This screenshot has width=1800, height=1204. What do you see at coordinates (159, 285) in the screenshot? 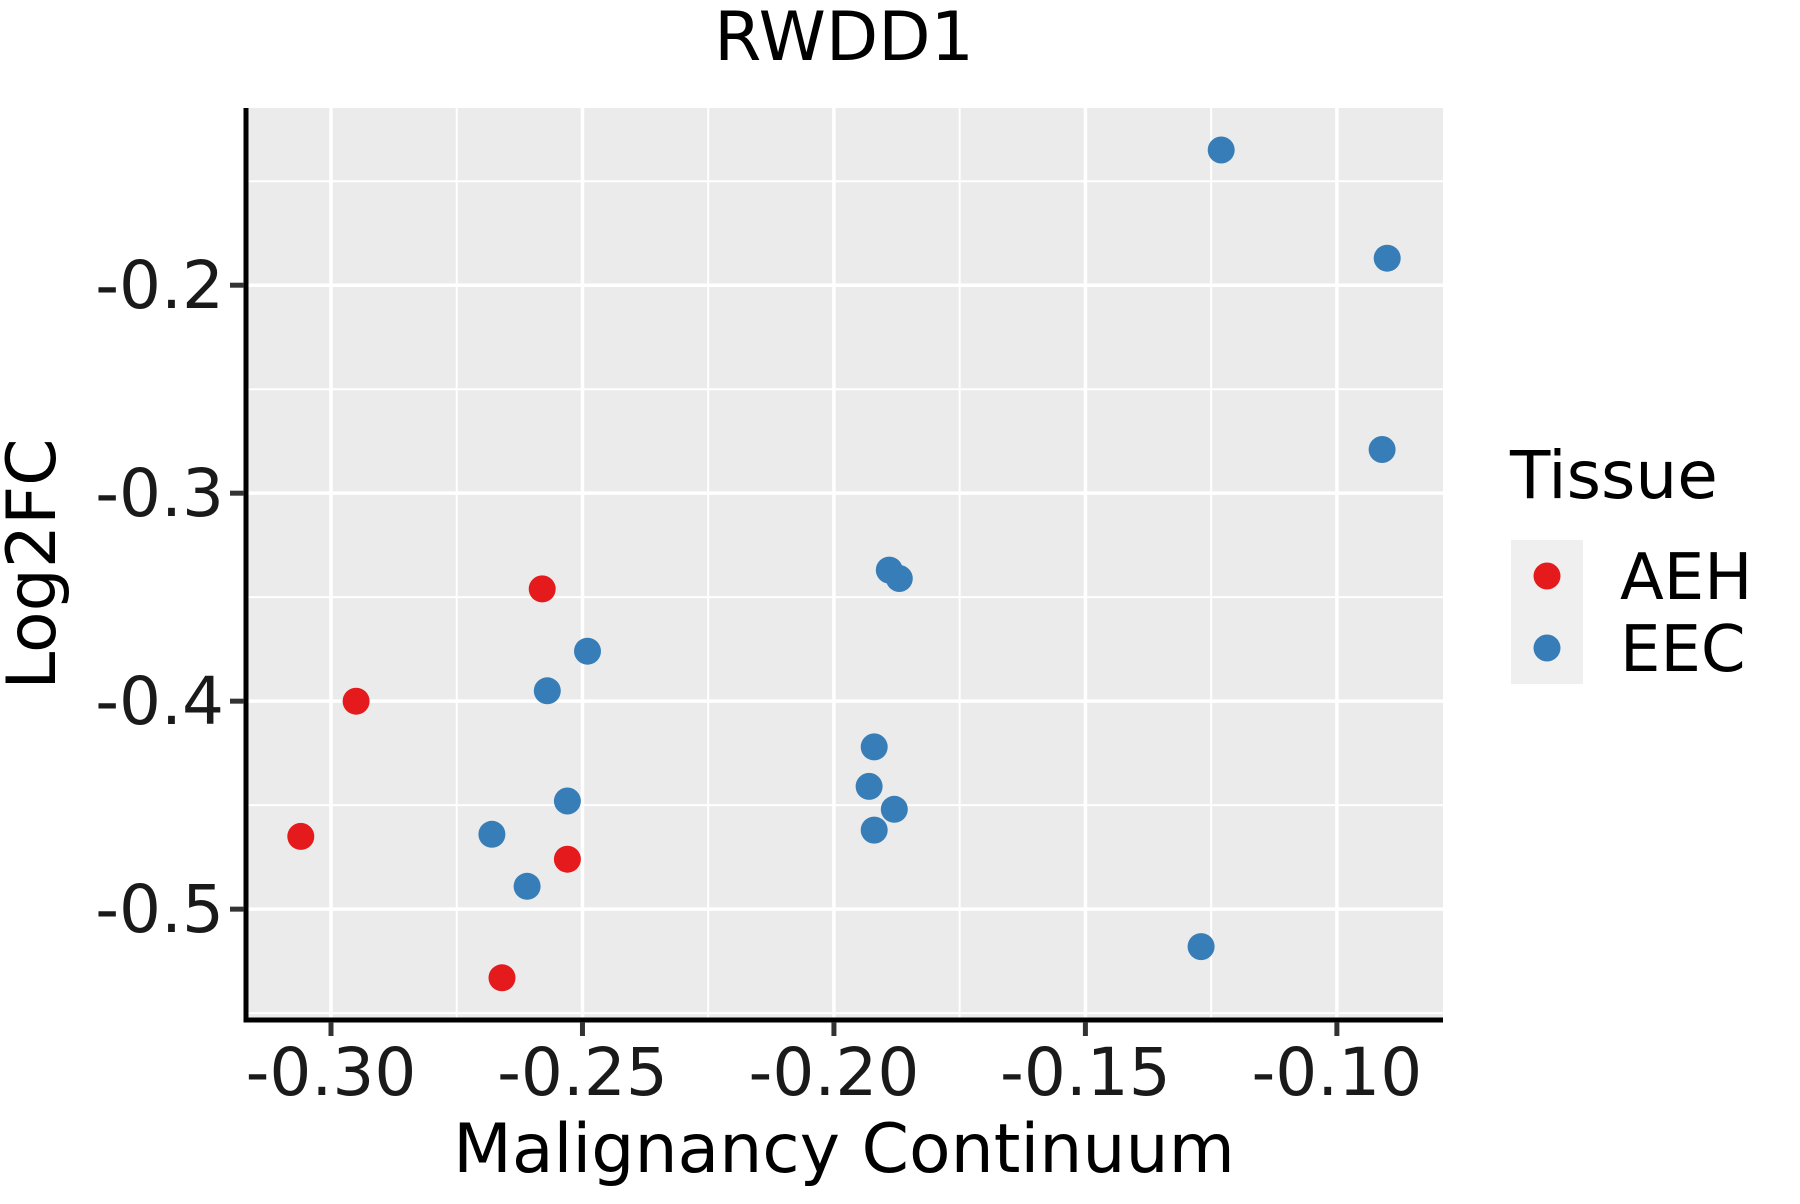
I see `y-tick-label: -0.2` at bounding box center [159, 285].